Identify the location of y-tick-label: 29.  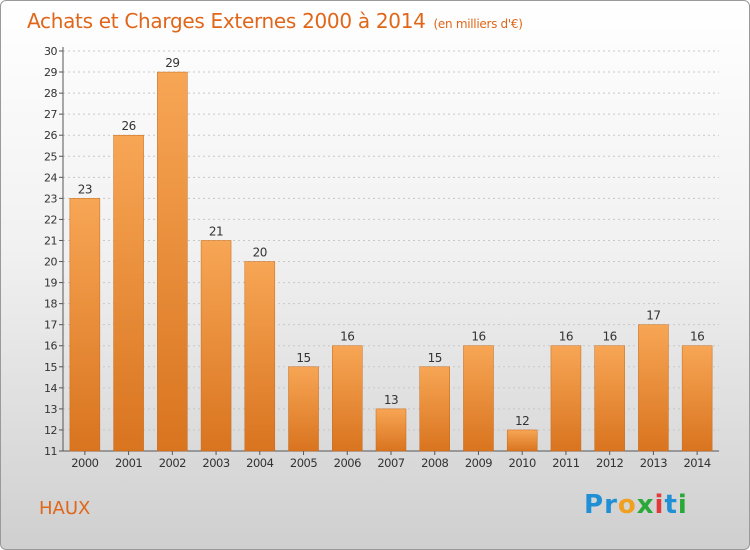
(50, 72).